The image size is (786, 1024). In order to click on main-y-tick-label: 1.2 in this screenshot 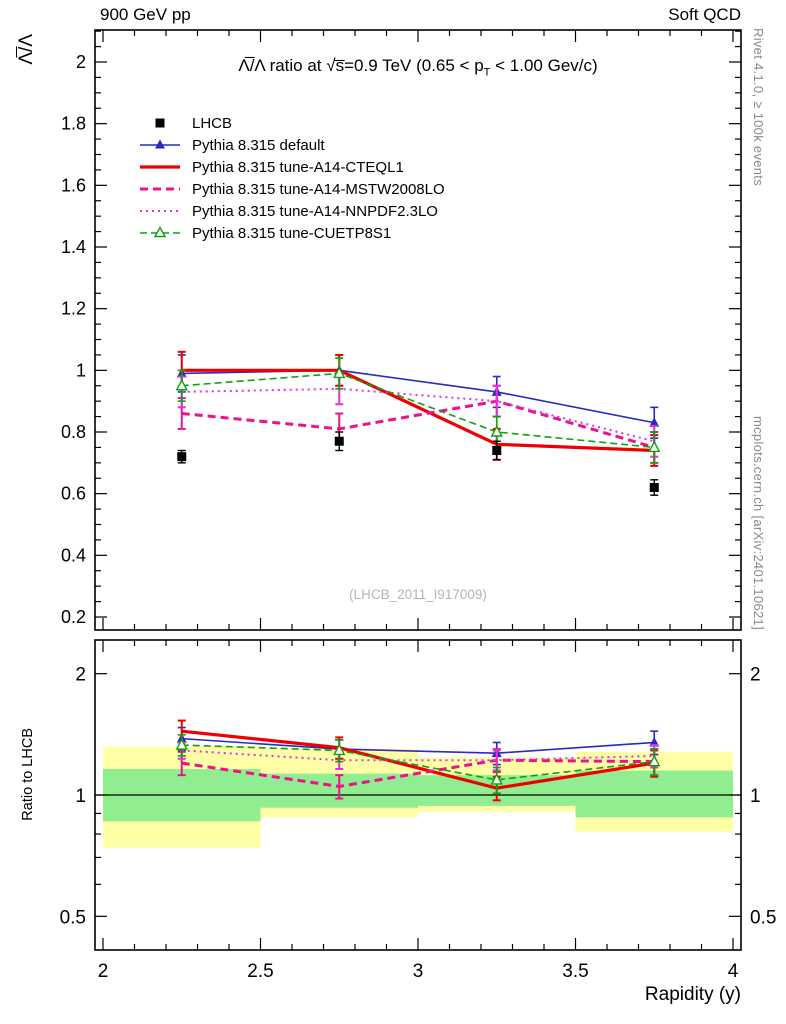, I will do `click(73, 309)`.